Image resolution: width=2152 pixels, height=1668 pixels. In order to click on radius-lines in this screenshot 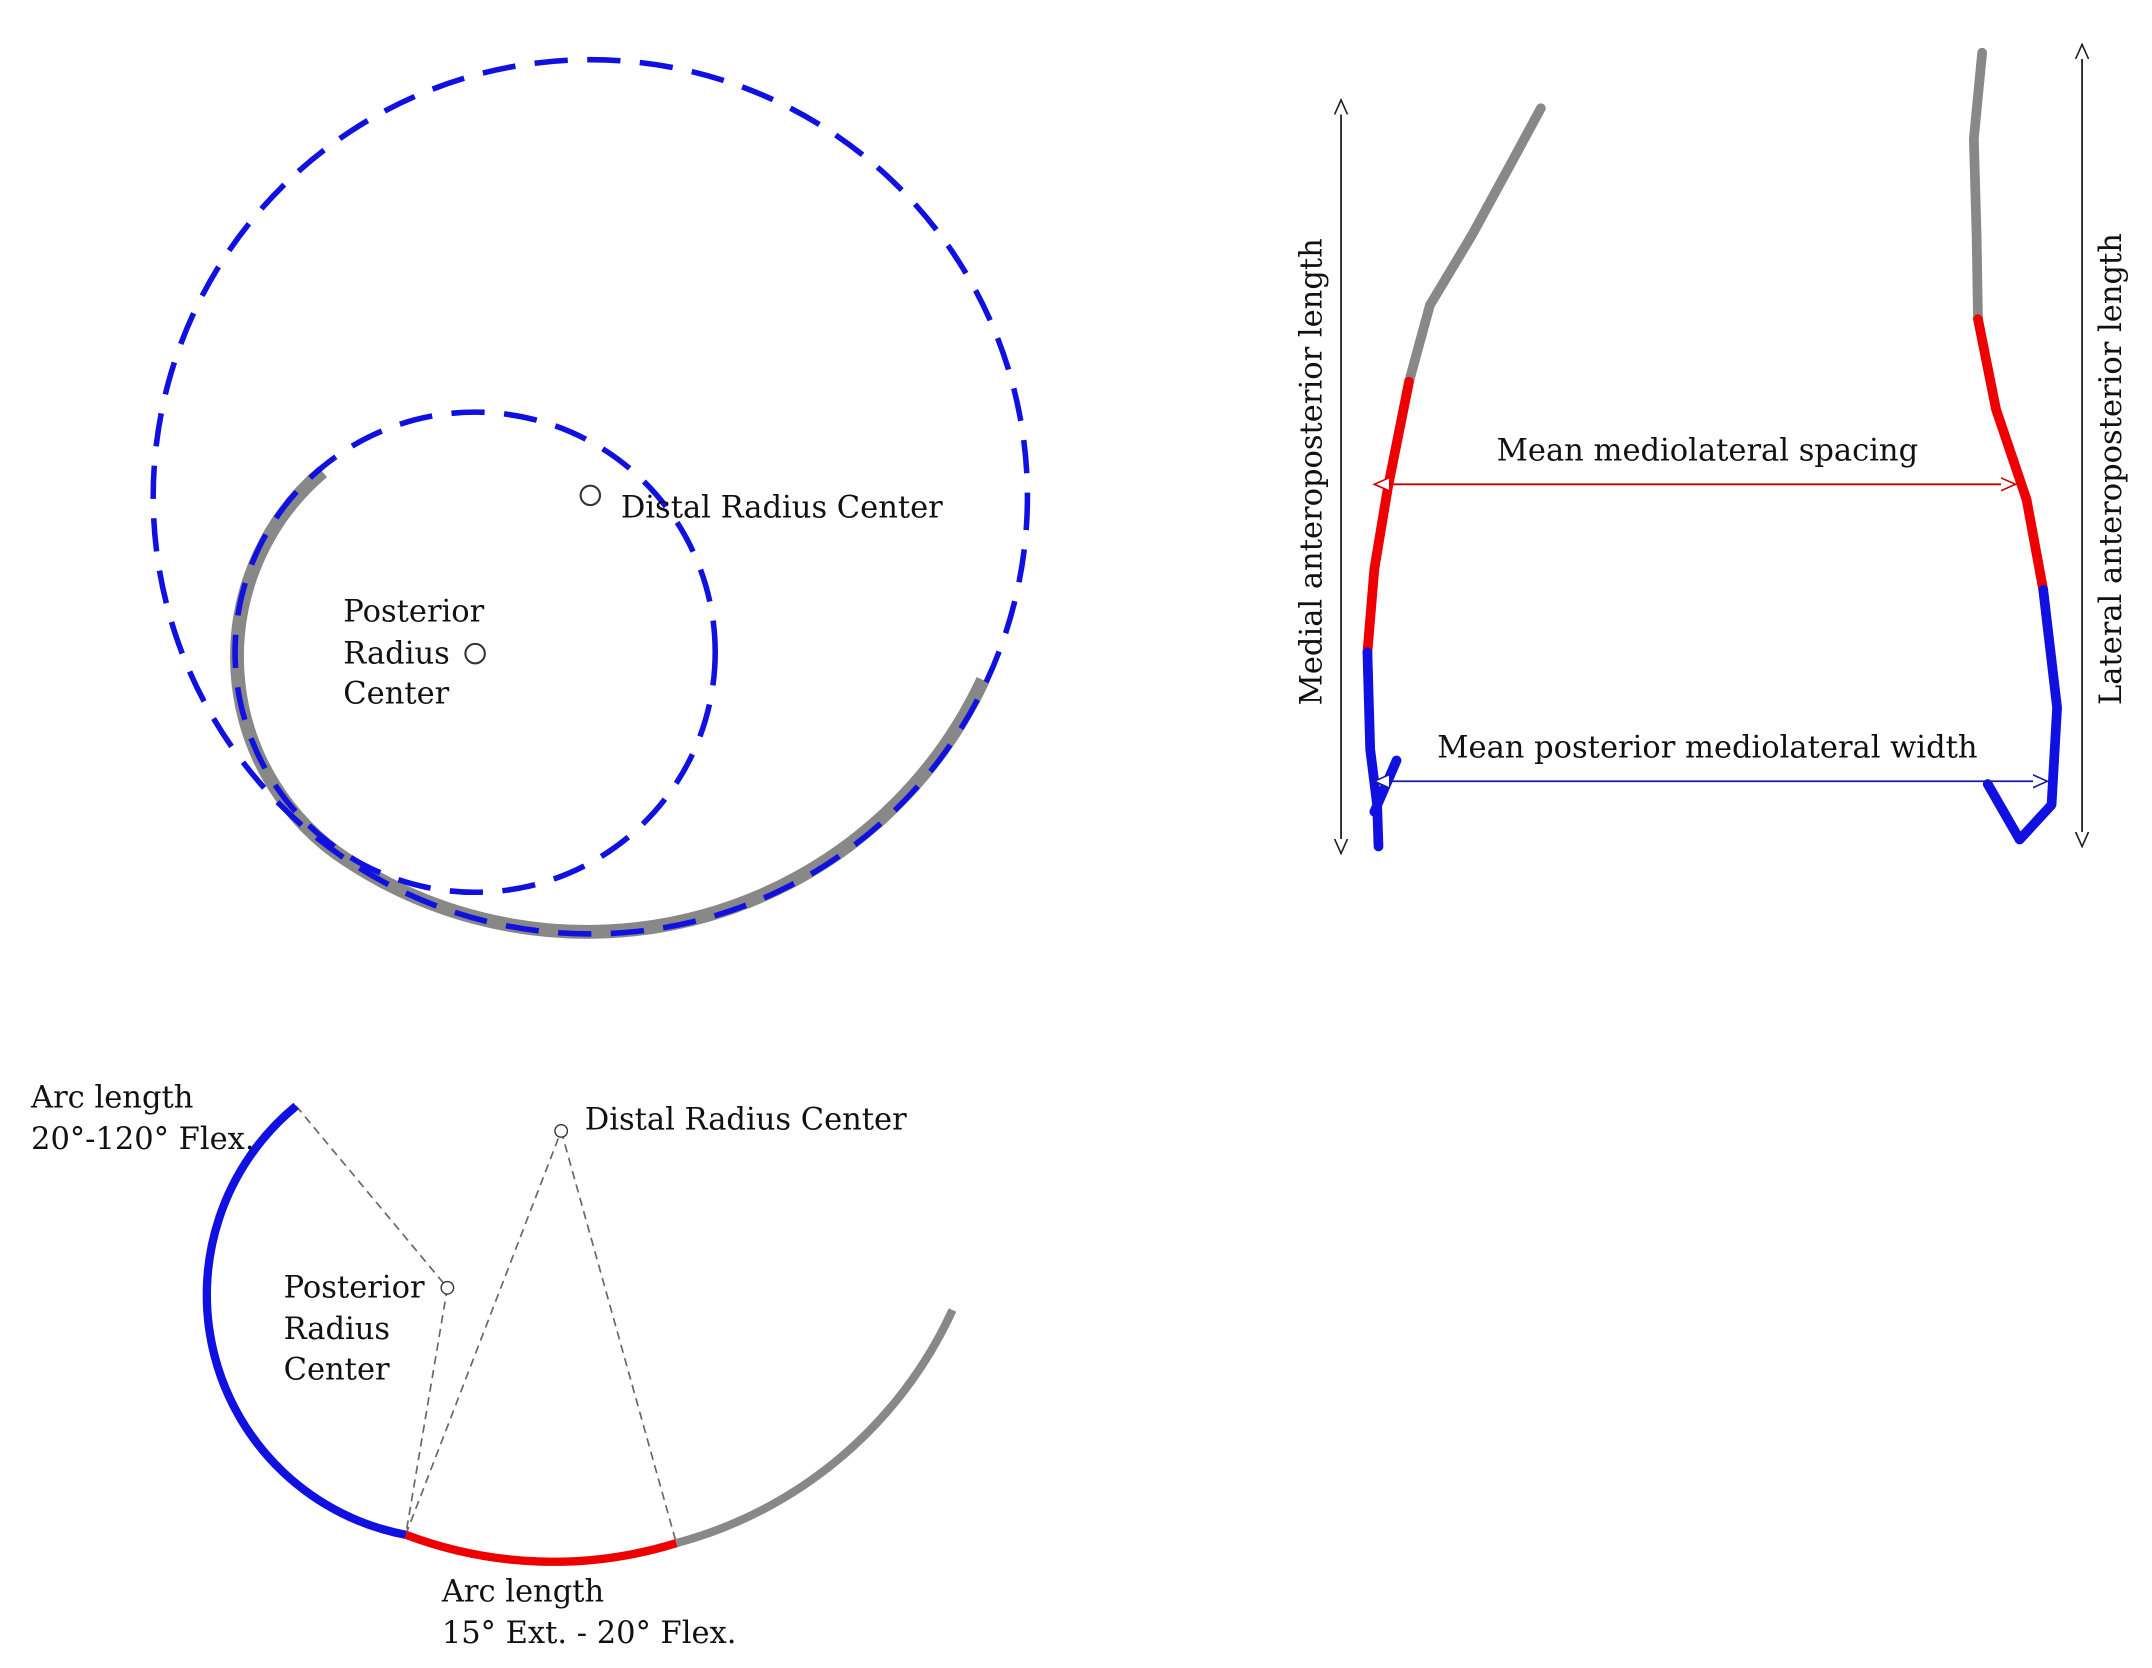, I will do `click(486, 1324)`.